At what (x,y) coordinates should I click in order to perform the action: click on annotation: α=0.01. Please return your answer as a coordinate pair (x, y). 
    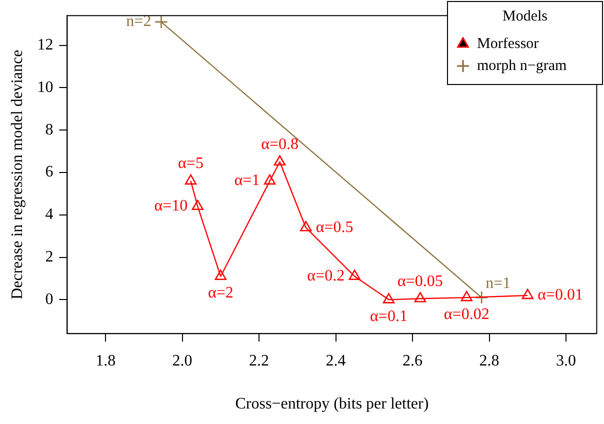
    Looking at the image, I should click on (561, 295).